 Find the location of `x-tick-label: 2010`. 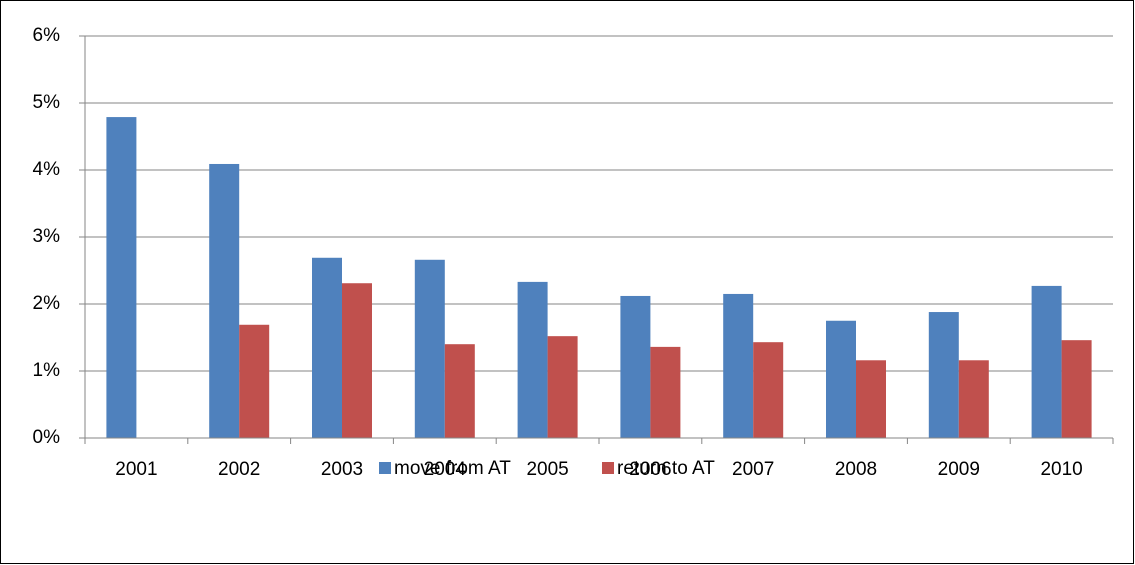

x-tick-label: 2010 is located at coordinates (1061, 469).